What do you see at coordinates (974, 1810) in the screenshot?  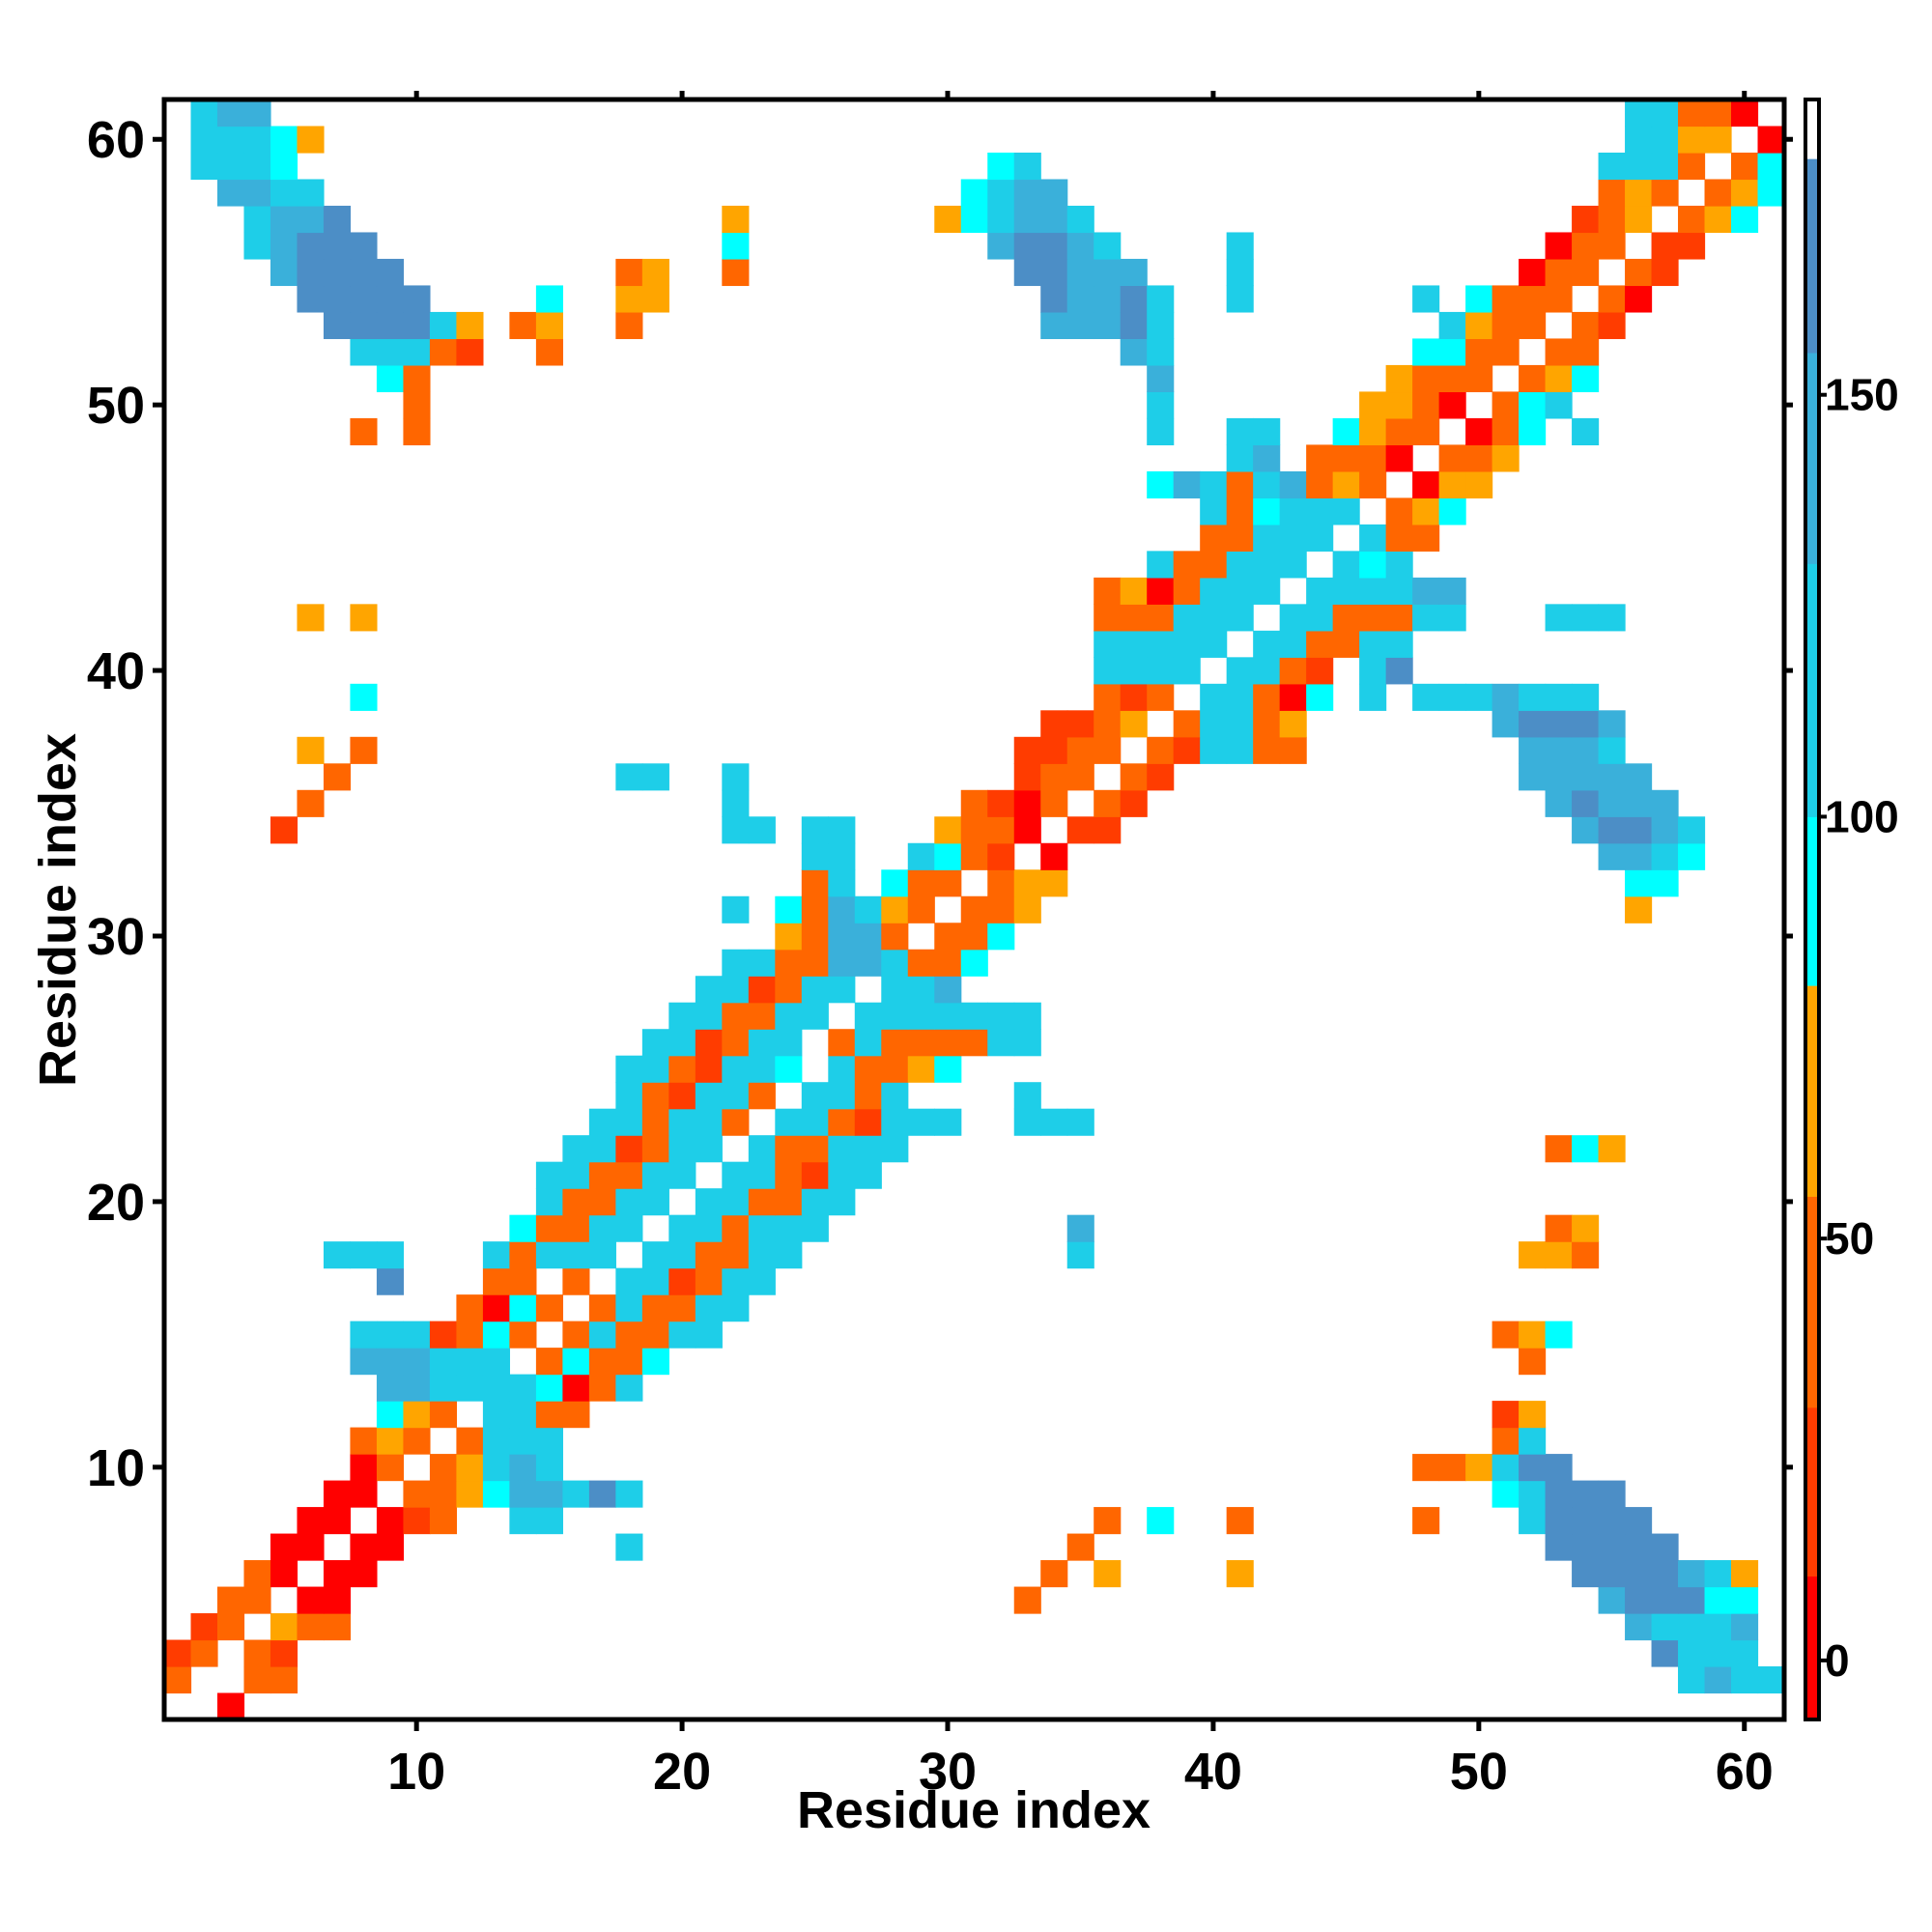 I see `x-axis-title: Residue index` at bounding box center [974, 1810].